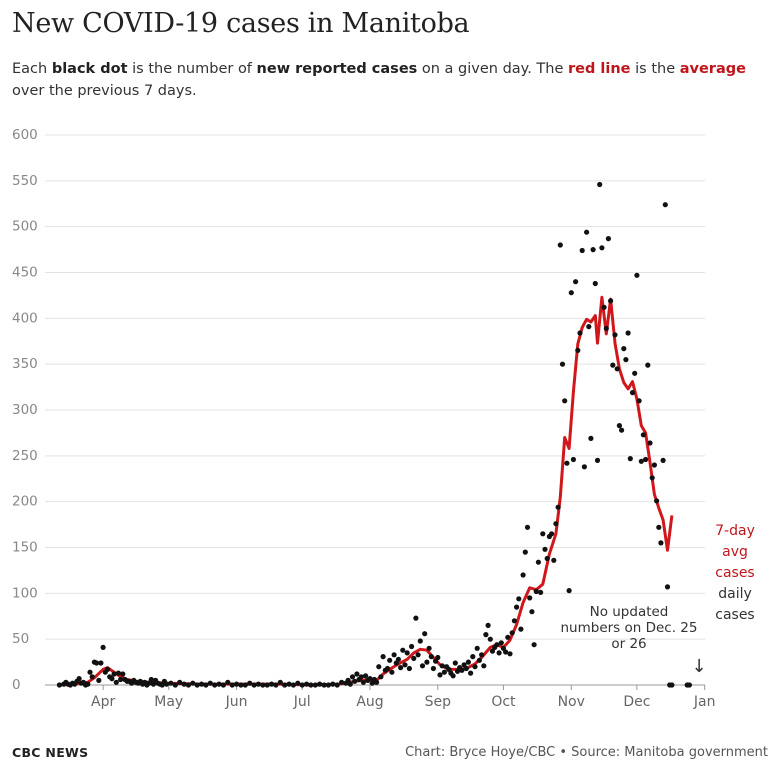 The height and width of the screenshot is (780, 780). I want to click on subtitle-text-1: Each, so click(32, 69).